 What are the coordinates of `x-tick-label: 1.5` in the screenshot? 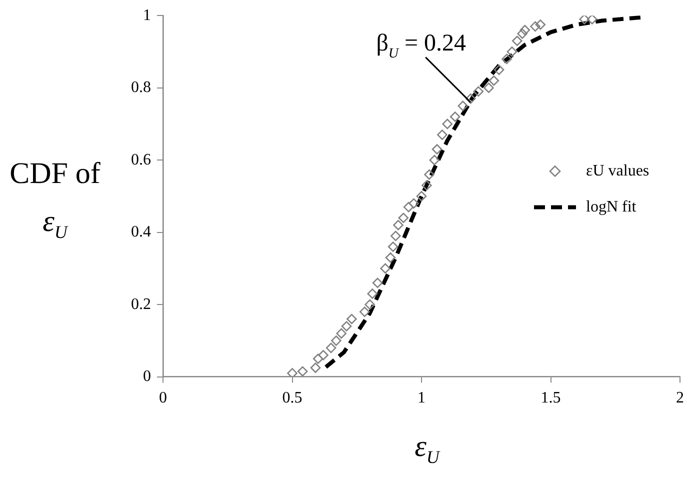 It's located at (550, 398).